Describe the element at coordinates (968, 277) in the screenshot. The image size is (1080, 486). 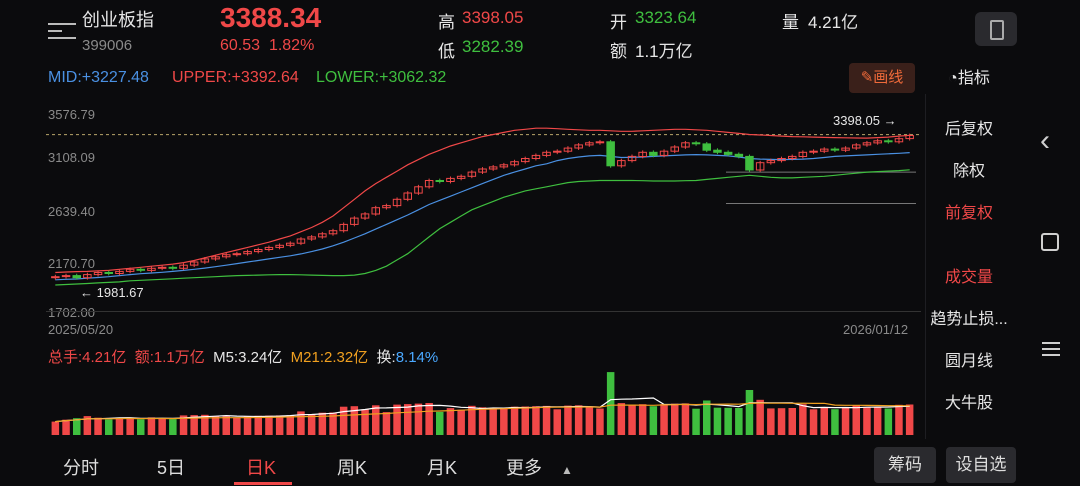
I see `menu-item-volume: 成交量` at that location.